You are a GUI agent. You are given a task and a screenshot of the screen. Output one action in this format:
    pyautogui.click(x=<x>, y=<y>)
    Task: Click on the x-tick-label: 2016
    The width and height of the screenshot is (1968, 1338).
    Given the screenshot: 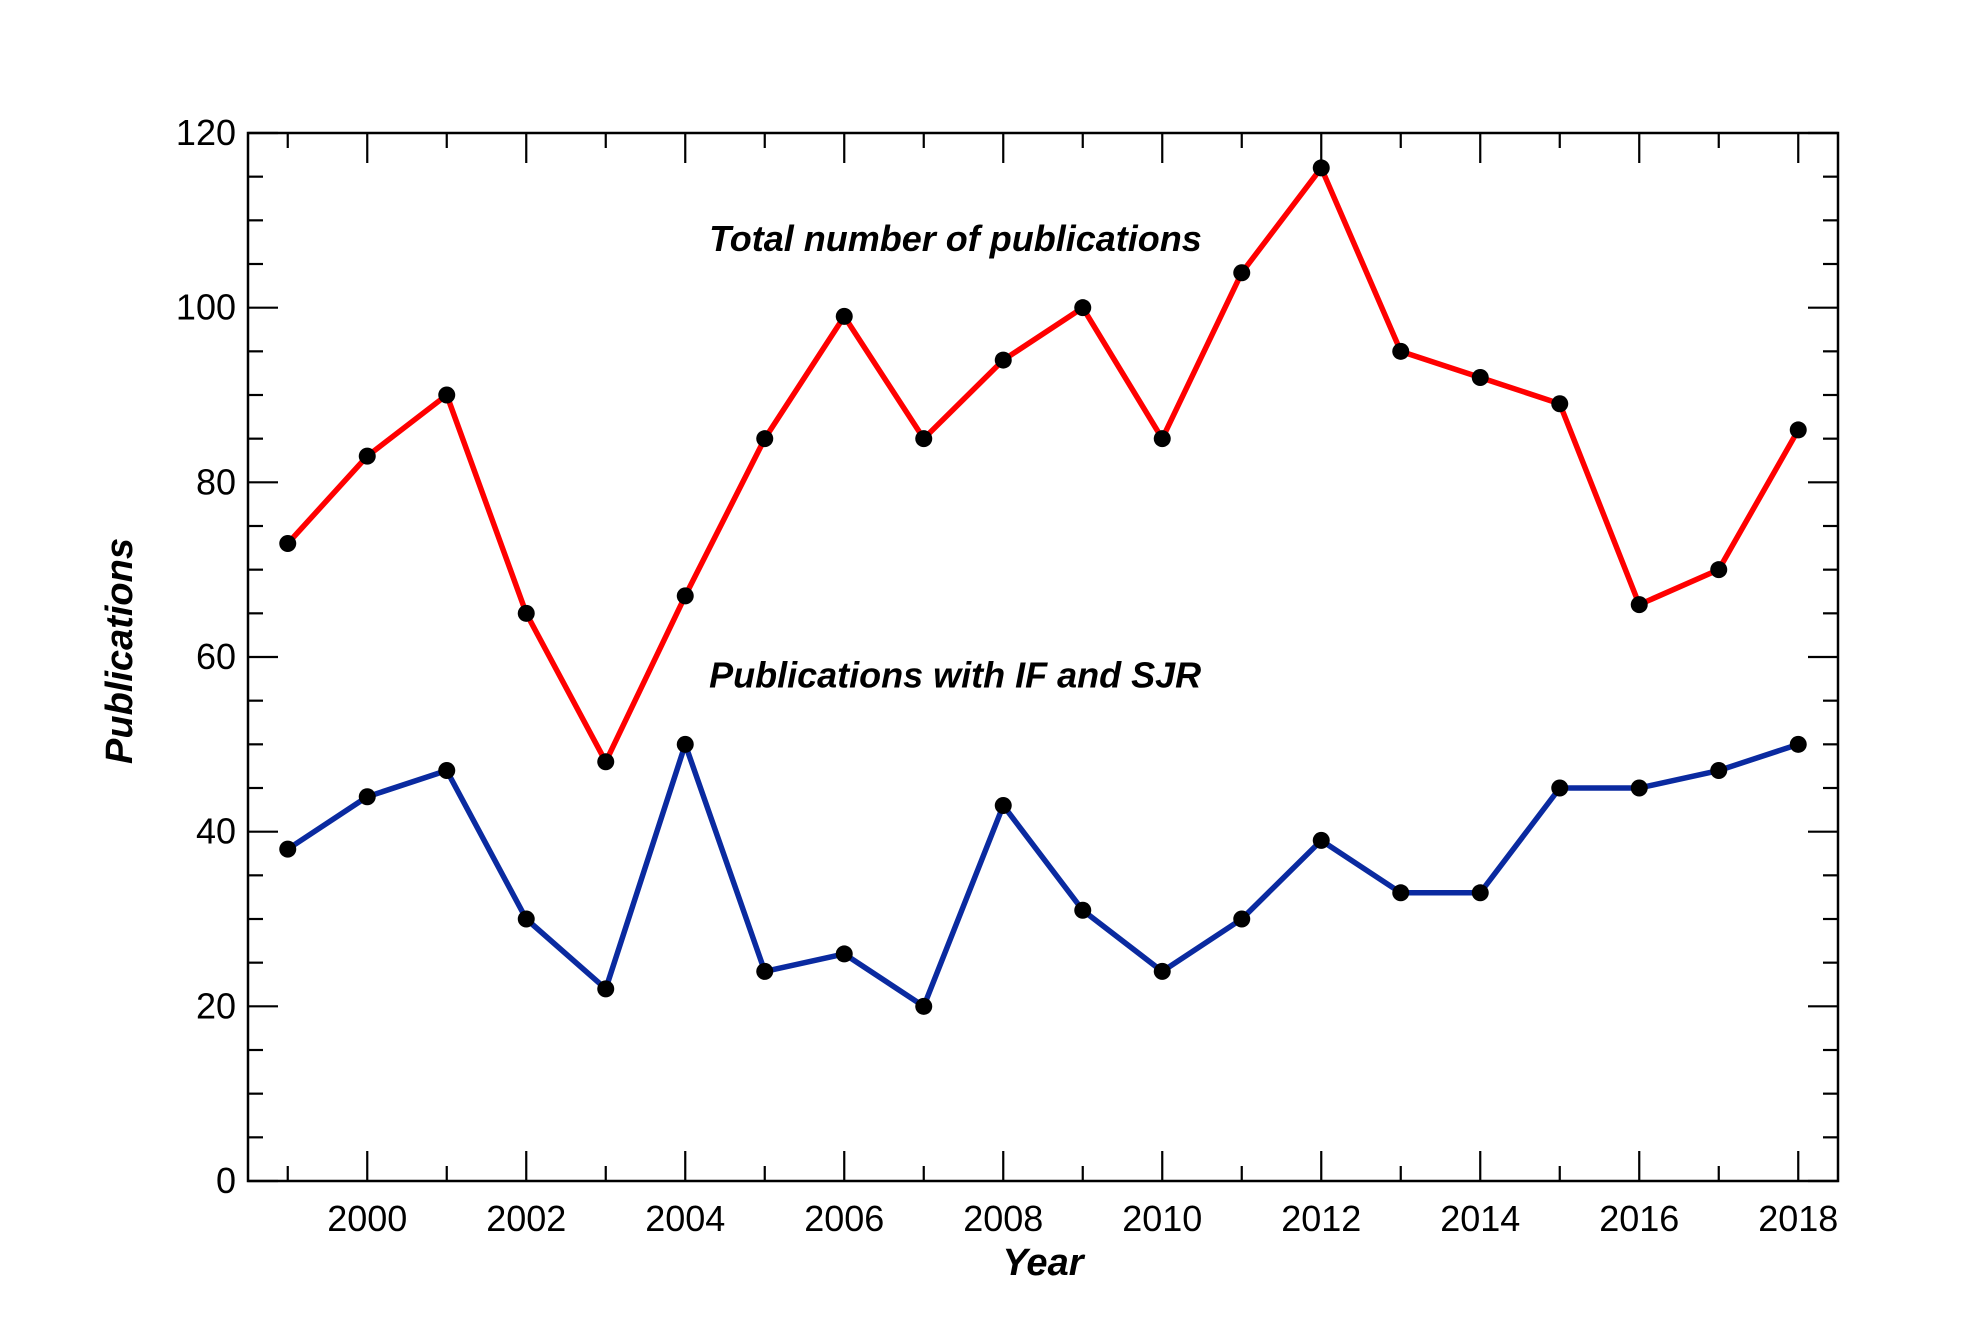 What is the action you would take?
    pyautogui.click(x=1639, y=1218)
    